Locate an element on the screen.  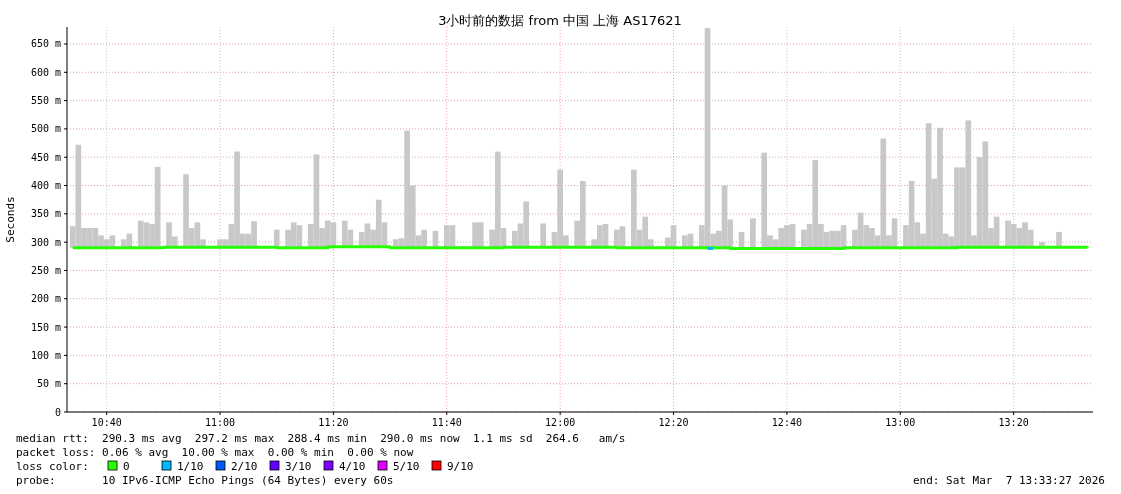
y-tick-label: 600 m is located at coordinates (45, 72).